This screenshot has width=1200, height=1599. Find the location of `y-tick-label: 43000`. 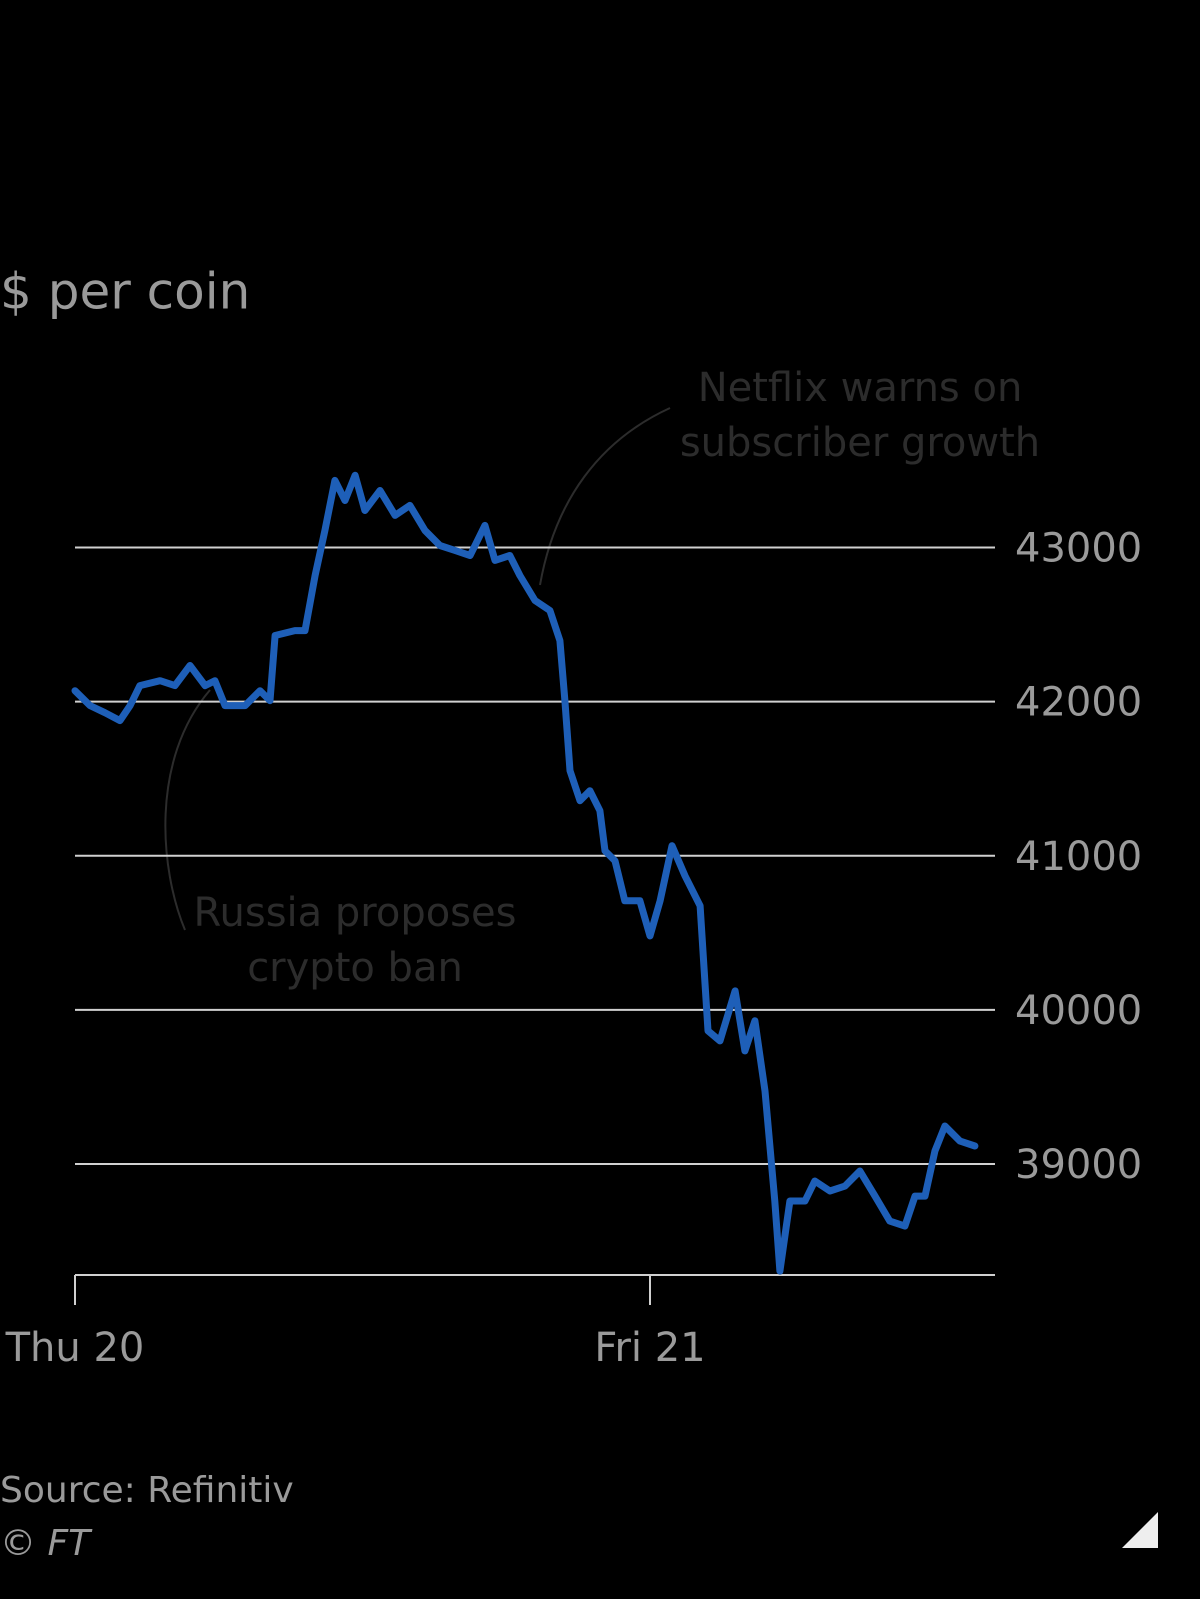

y-tick-label: 43000 is located at coordinates (1078, 548).